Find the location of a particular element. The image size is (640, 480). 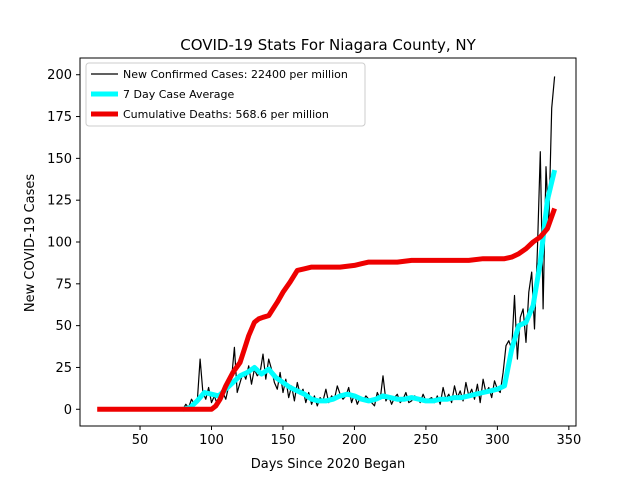

x-tick-label: 150 is located at coordinates (283, 440).